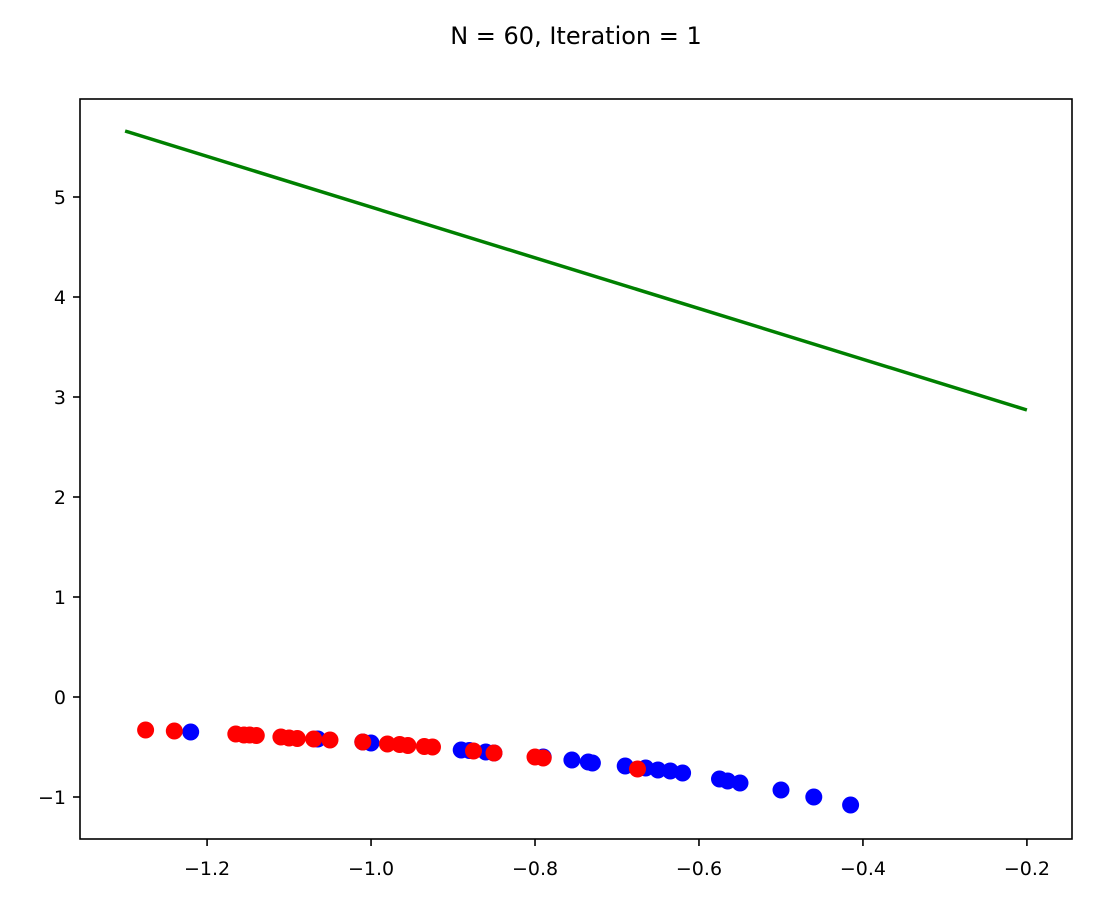 This screenshot has width=1095, height=907. I want to click on y-axis: −1 0 1 2 3 4 5, so click(59, 498).